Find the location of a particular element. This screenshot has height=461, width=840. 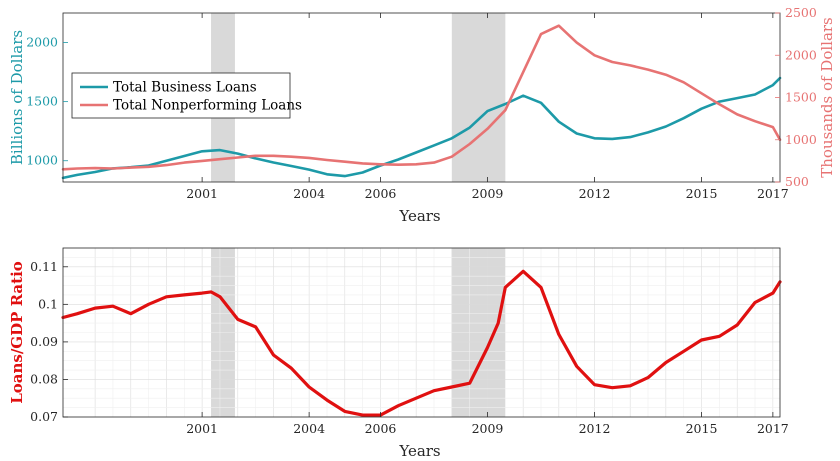

bottom-x-tick-label: 2009 is located at coordinates (488, 428).